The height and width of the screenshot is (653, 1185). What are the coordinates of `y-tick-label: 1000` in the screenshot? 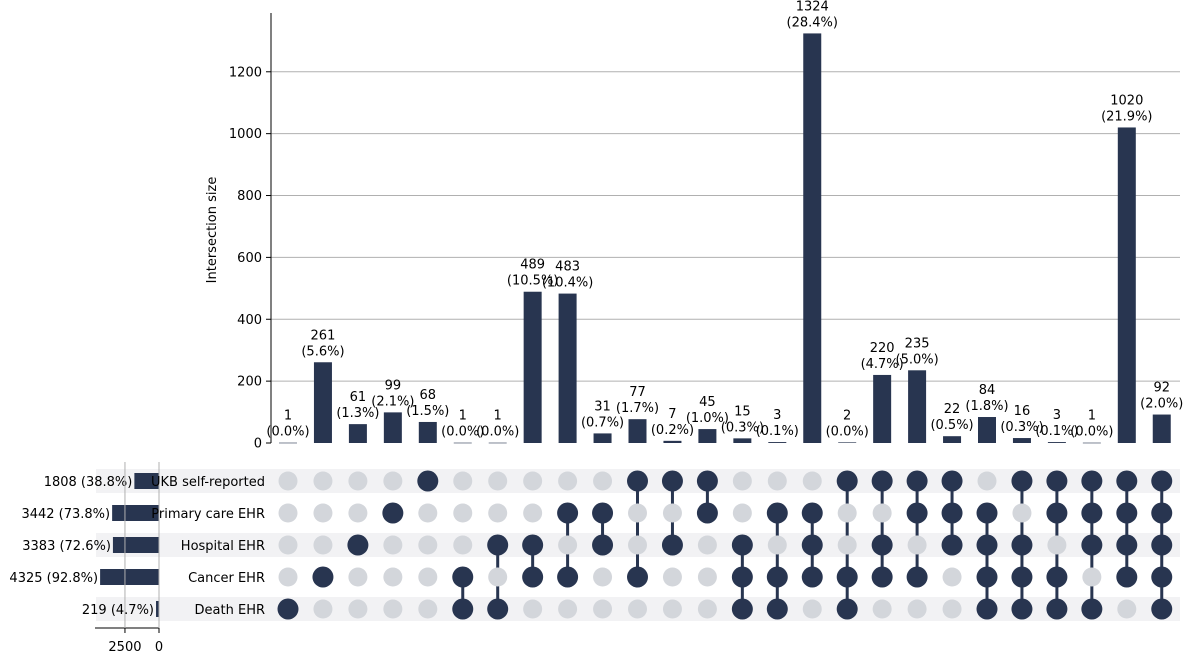 It's located at (245, 134).